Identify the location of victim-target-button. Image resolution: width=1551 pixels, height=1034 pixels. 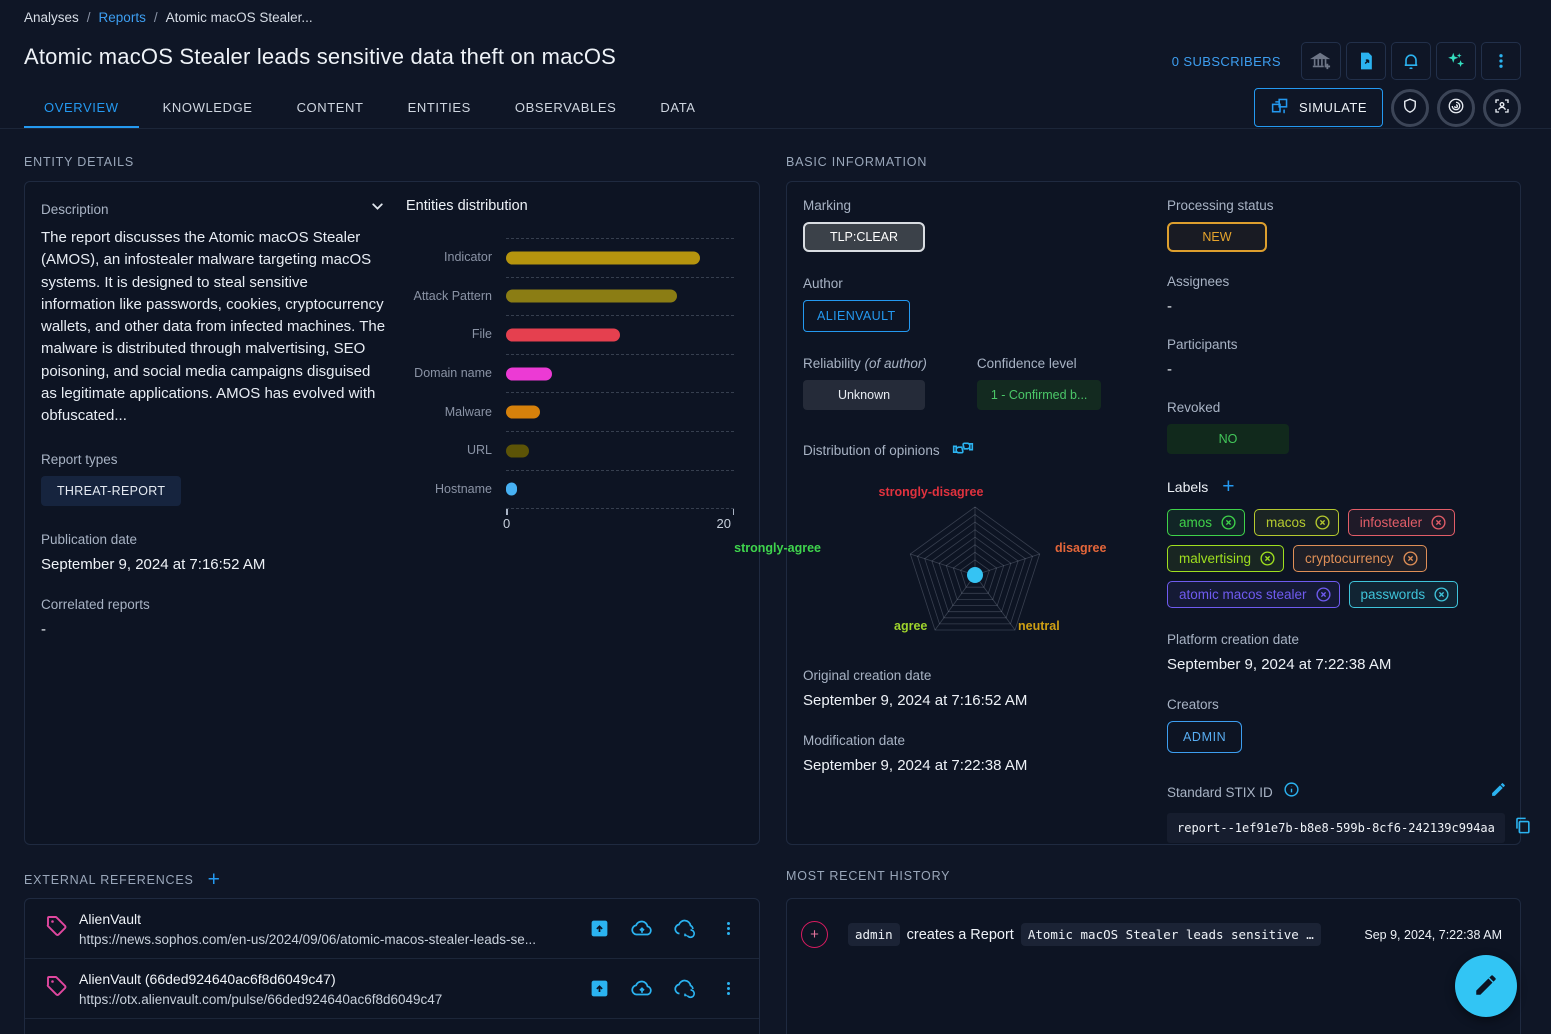
(1502, 107).